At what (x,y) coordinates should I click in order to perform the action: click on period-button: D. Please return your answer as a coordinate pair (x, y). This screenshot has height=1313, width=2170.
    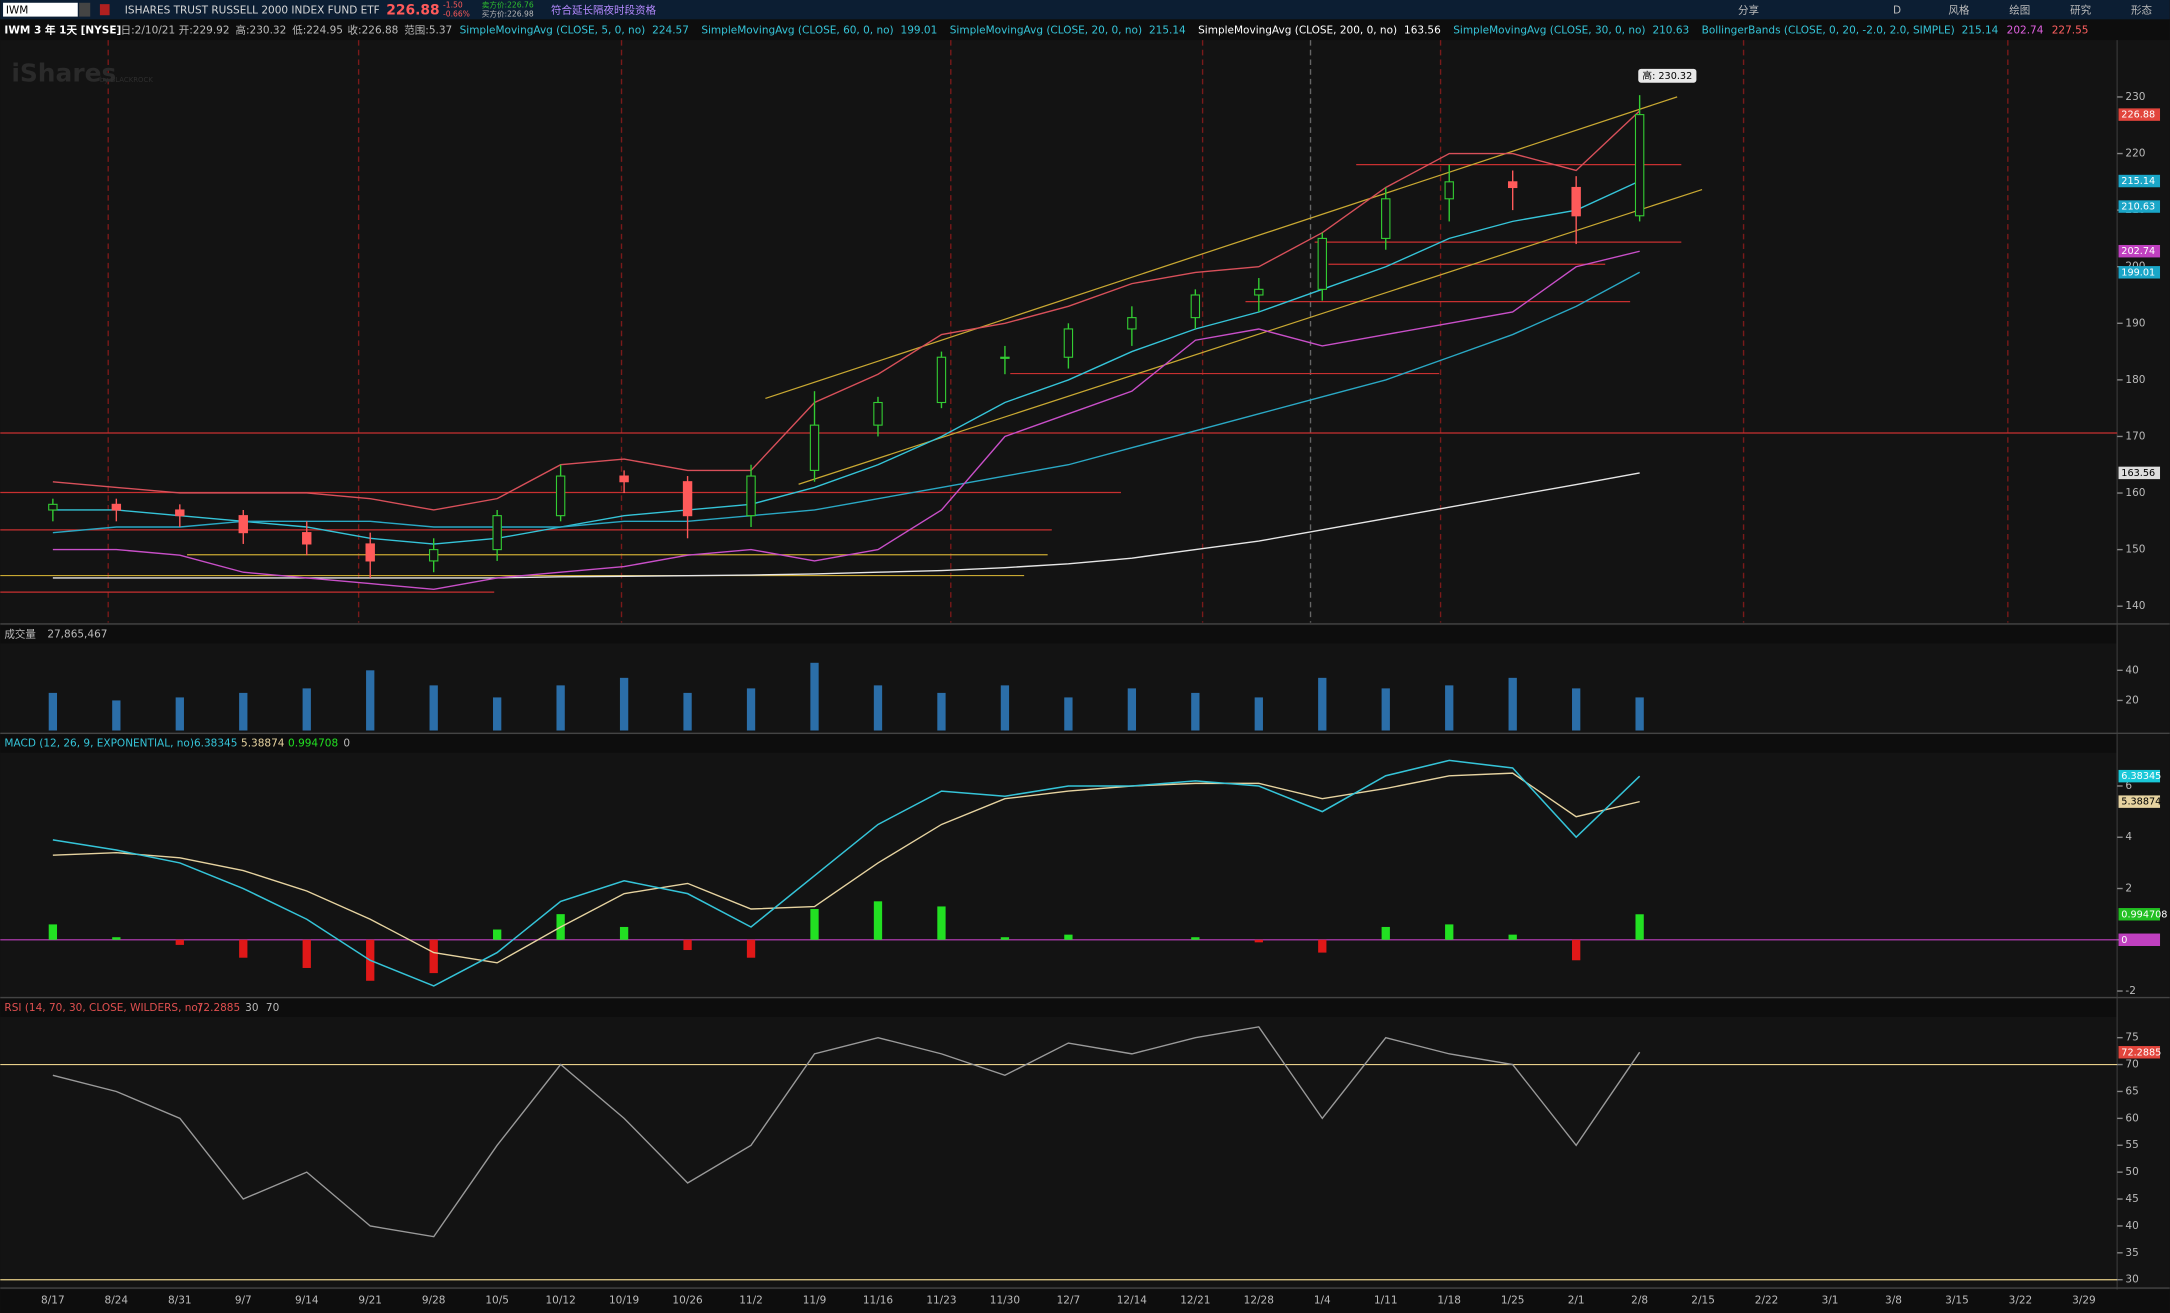
    Looking at the image, I should click on (1897, 10).